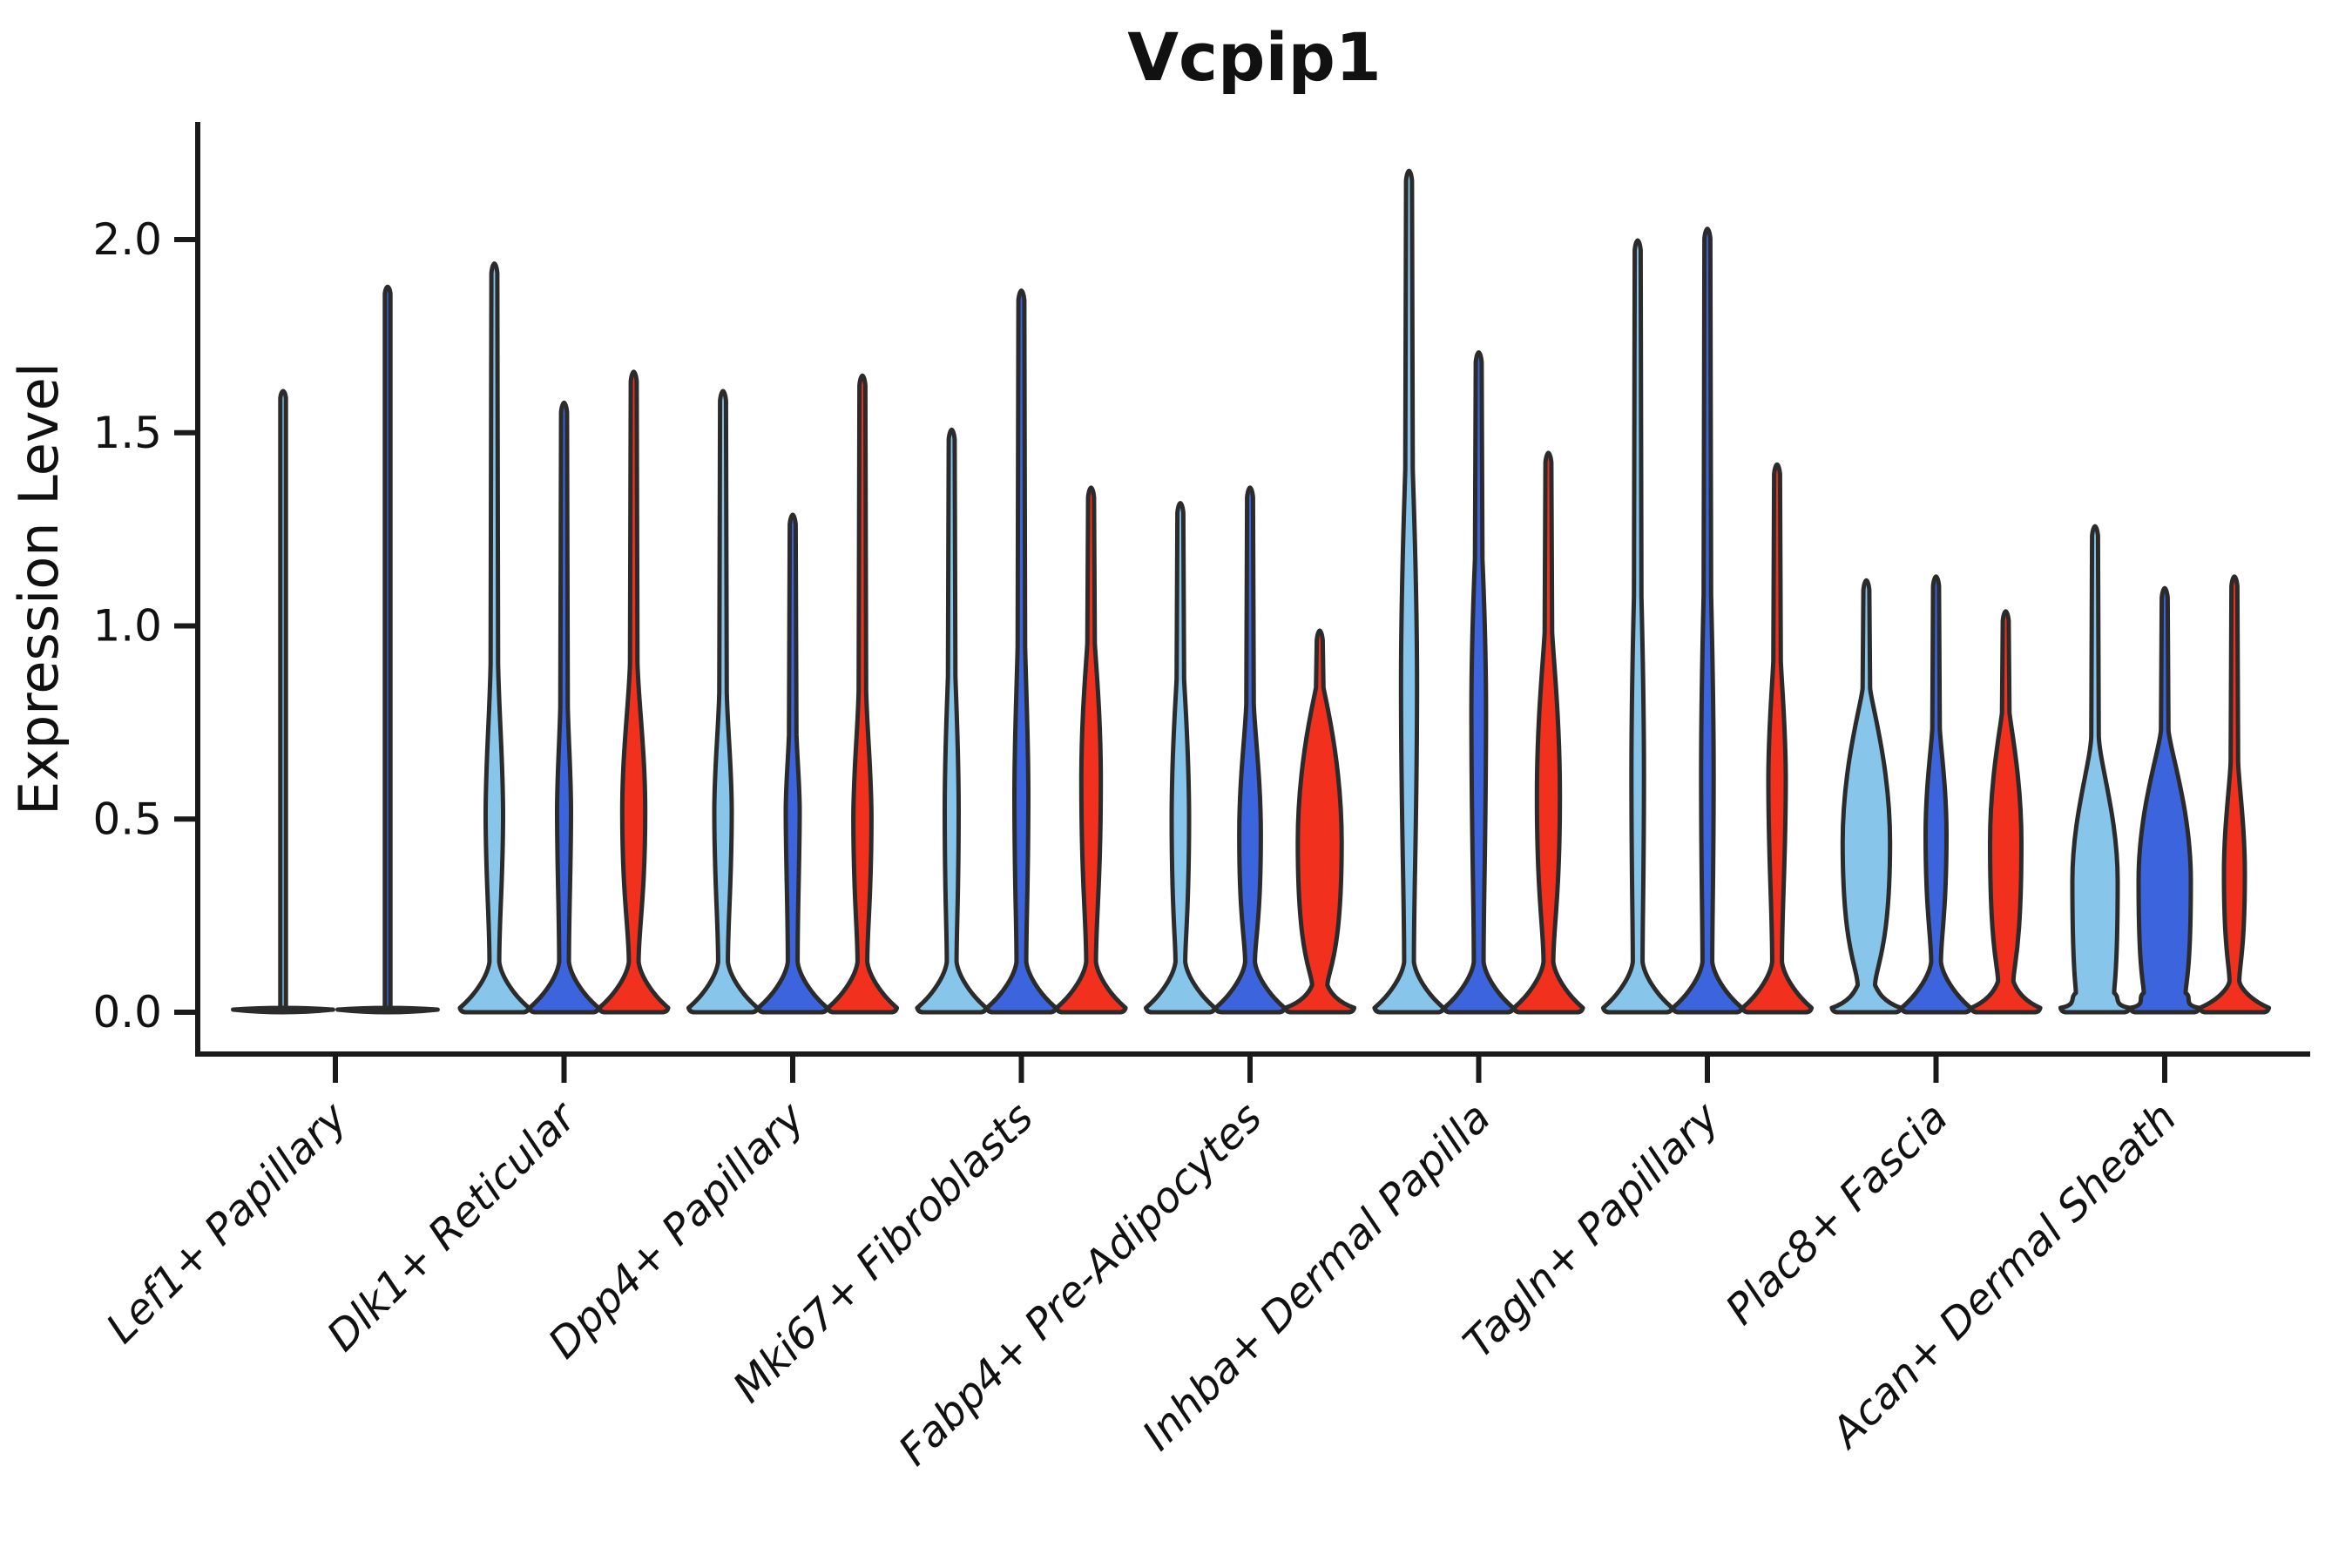 The image size is (2352, 1568). I want to click on x-tick-label-plac8-fascia: Plac8+ Fascia, so click(1836, 1214).